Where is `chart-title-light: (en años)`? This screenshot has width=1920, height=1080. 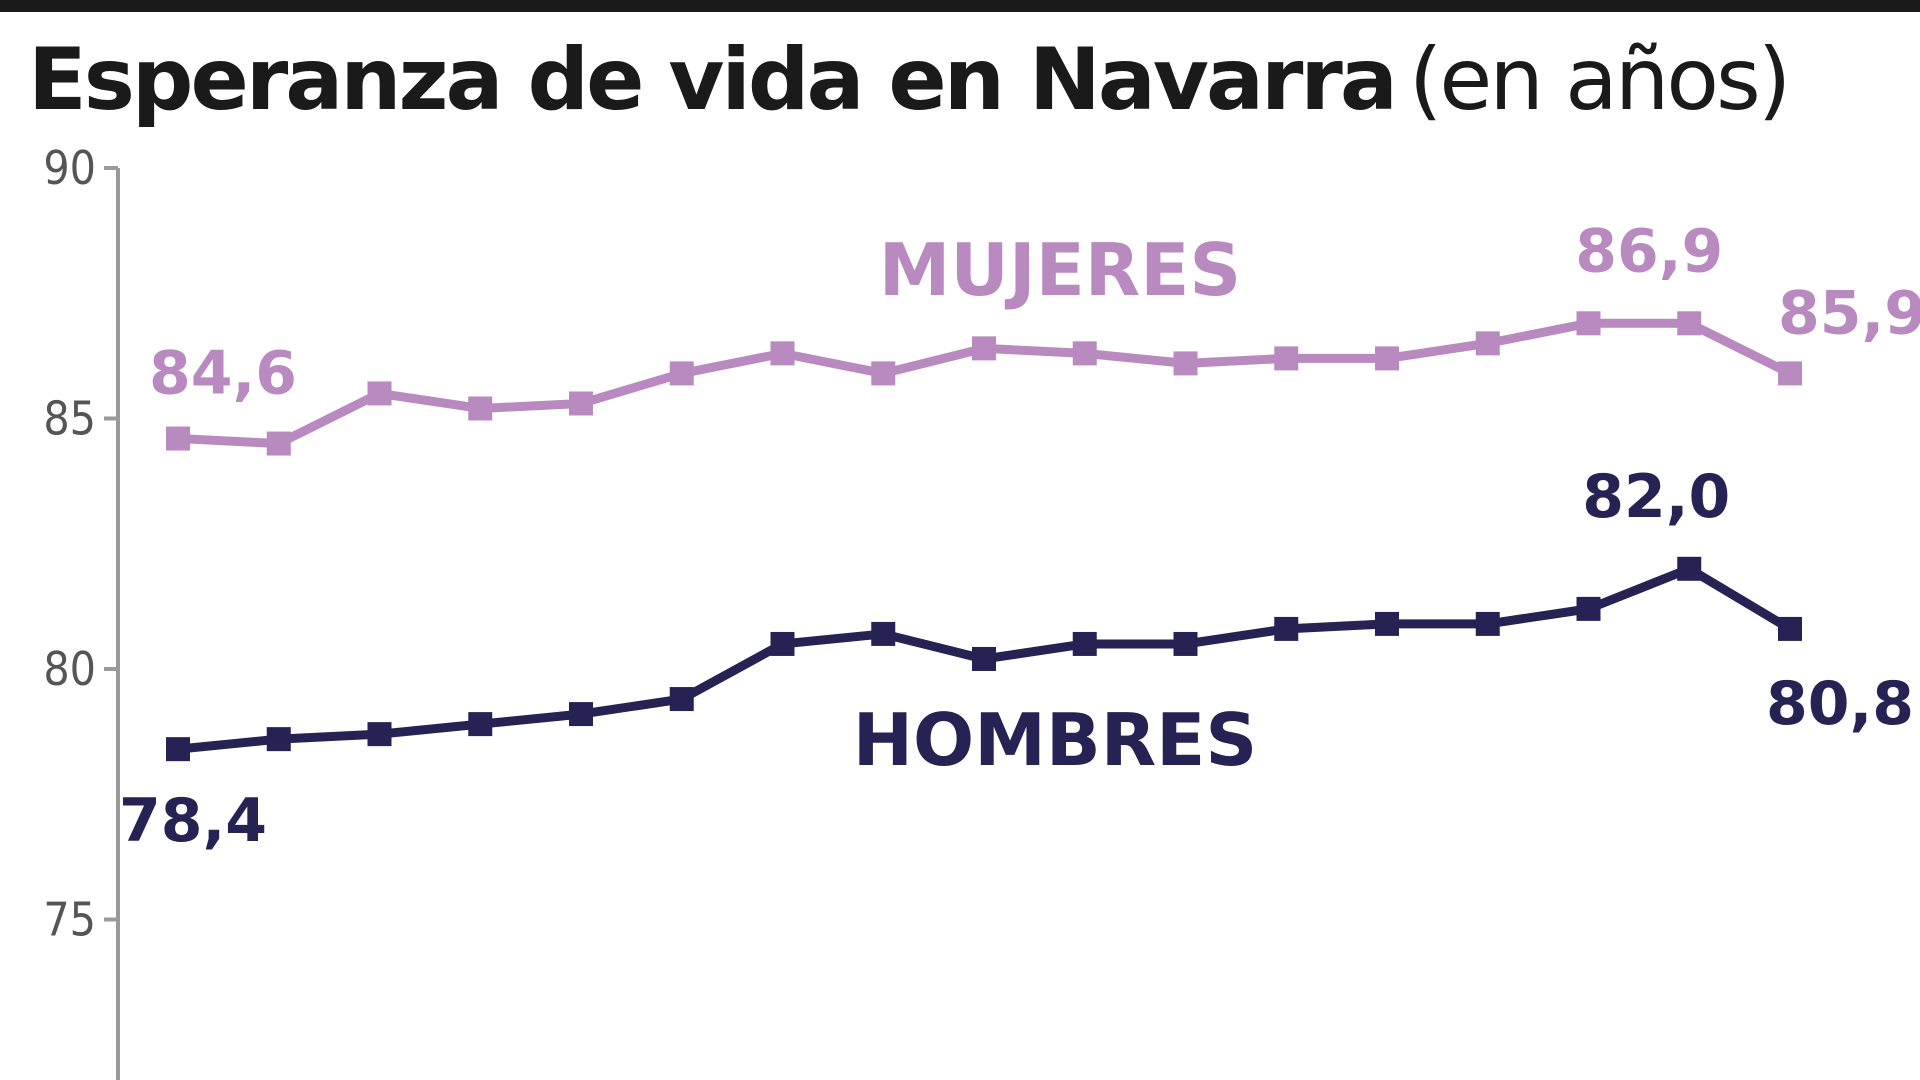 chart-title-light: (en años) is located at coordinates (1599, 80).